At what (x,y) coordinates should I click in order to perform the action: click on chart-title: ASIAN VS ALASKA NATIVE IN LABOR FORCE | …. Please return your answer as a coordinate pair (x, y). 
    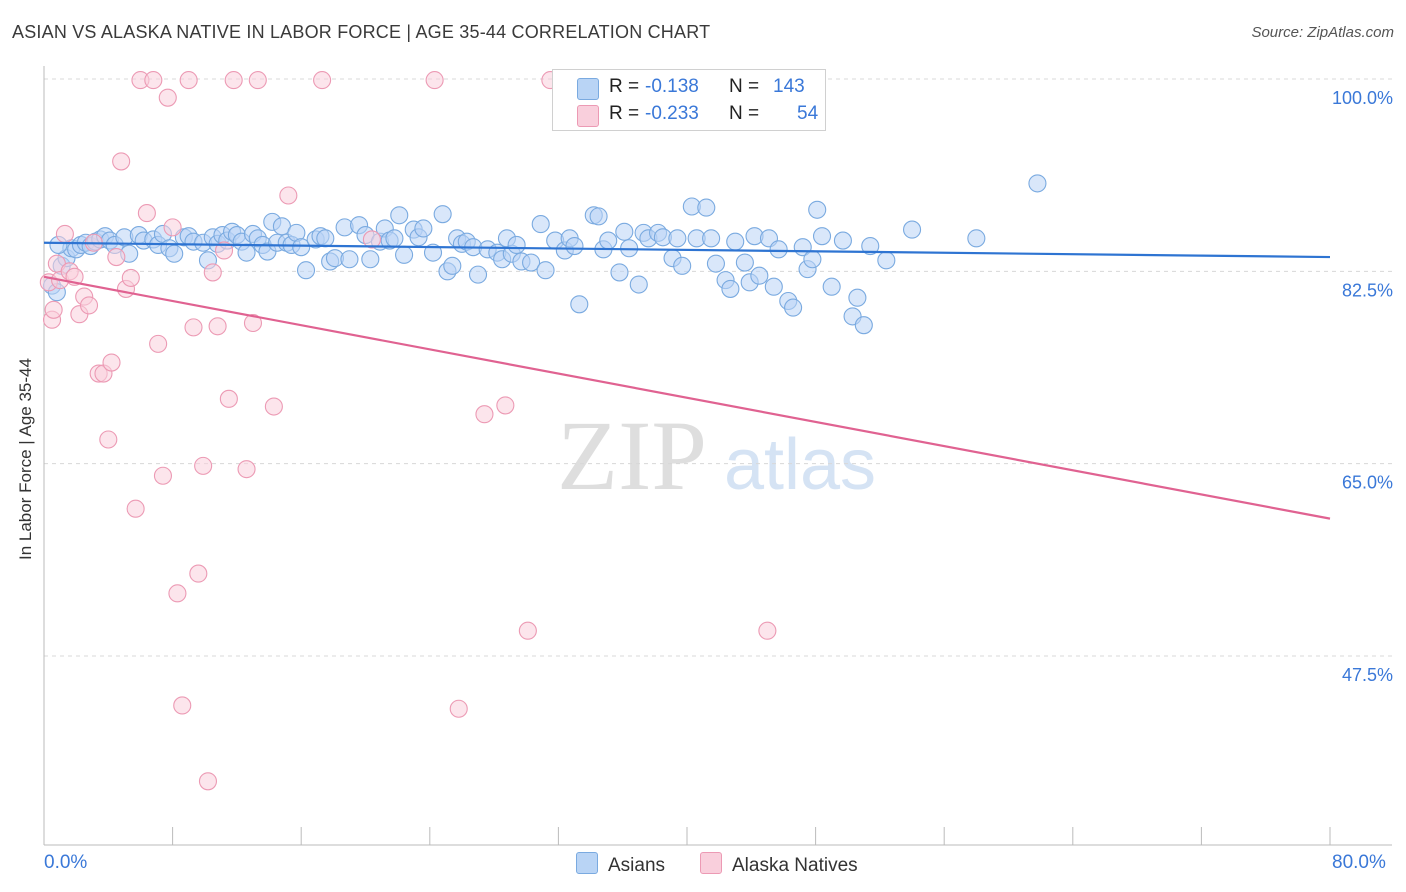
    Looking at the image, I should click on (361, 32).